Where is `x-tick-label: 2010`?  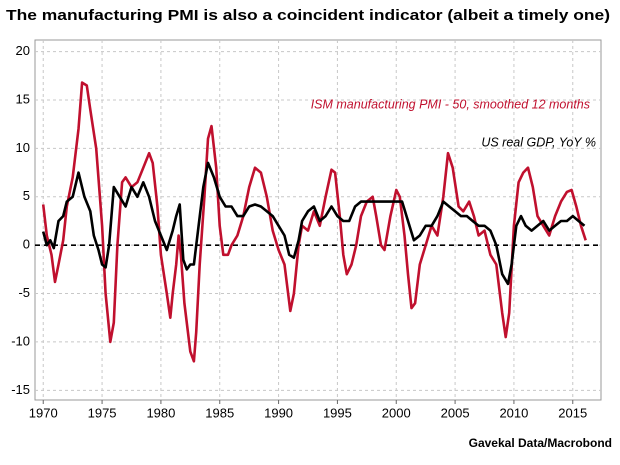 x-tick-label: 2010 is located at coordinates (513, 412).